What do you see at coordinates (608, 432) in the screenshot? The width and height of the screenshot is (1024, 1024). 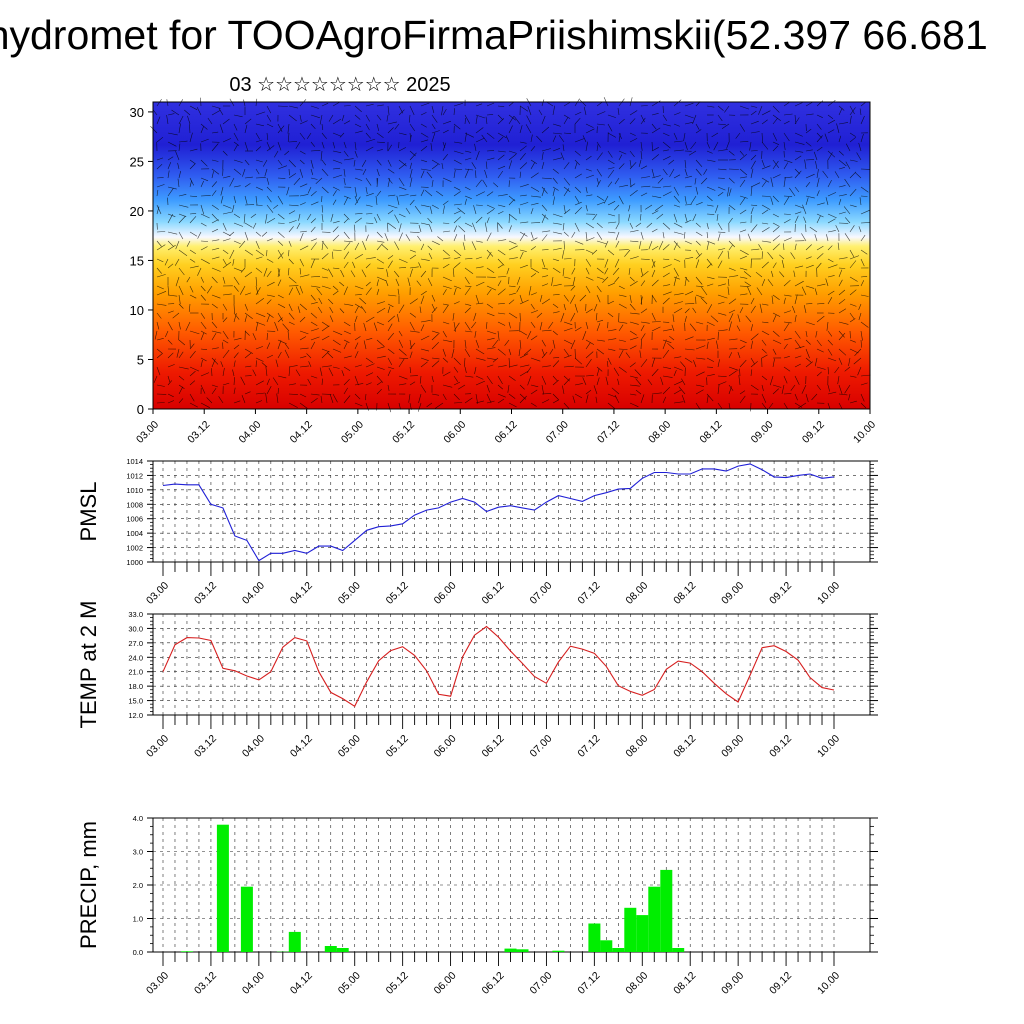 I see `x-tick-label: 07.12` at bounding box center [608, 432].